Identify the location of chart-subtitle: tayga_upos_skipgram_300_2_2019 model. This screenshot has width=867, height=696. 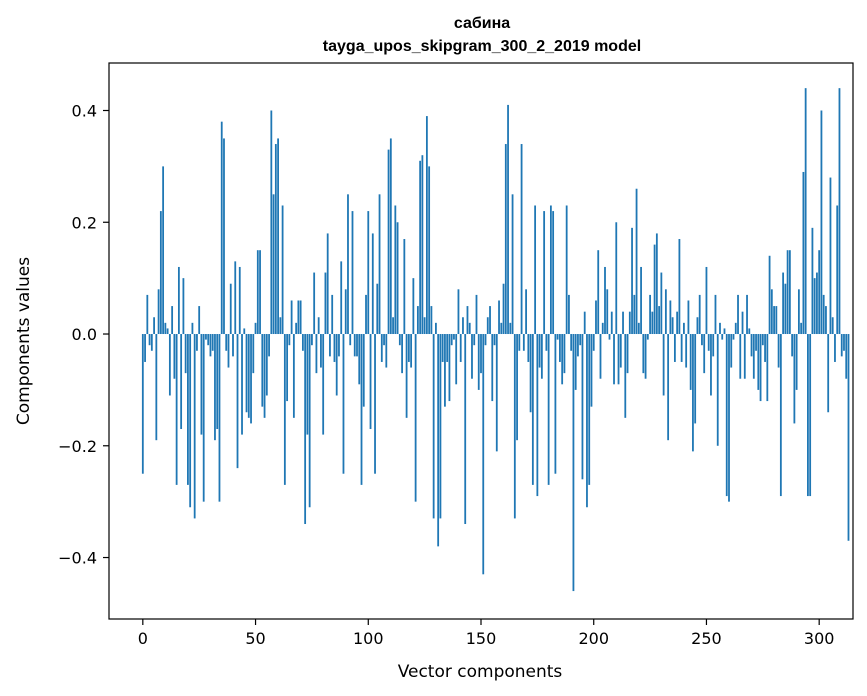
(482, 46).